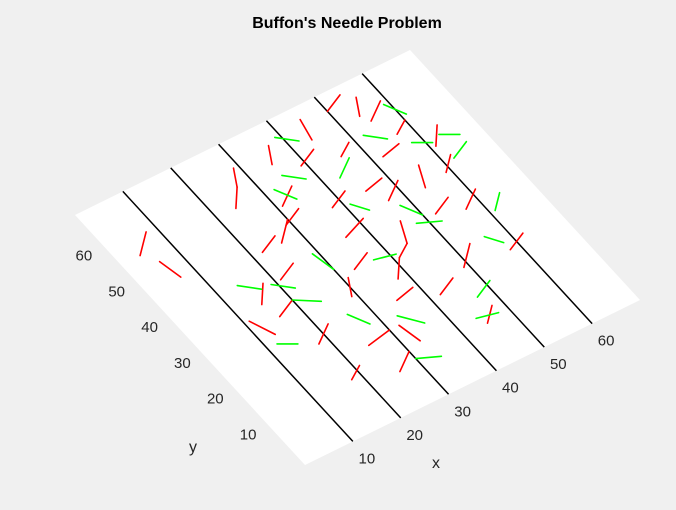 This screenshot has height=510, width=676. What do you see at coordinates (510, 388) in the screenshot?
I see `x-tick-label: 40` at bounding box center [510, 388].